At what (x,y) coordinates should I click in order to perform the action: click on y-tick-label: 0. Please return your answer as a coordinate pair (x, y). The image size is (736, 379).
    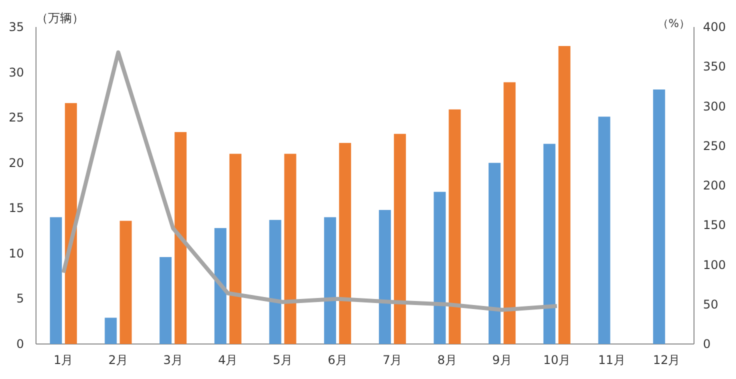
    Looking at the image, I should click on (20, 344).